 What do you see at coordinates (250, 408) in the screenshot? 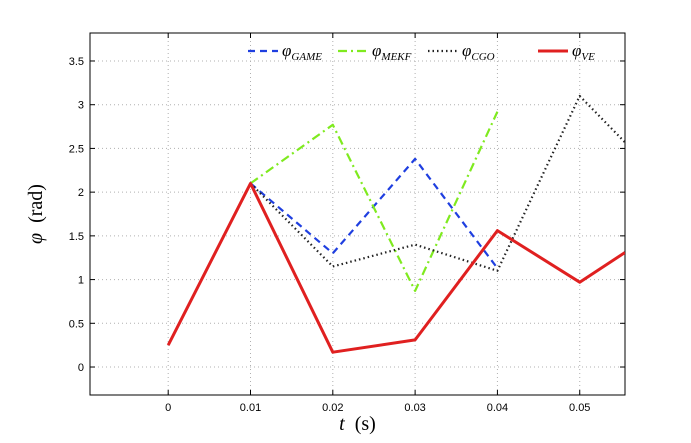
I see `x-tick-label: 0.01` at bounding box center [250, 408].